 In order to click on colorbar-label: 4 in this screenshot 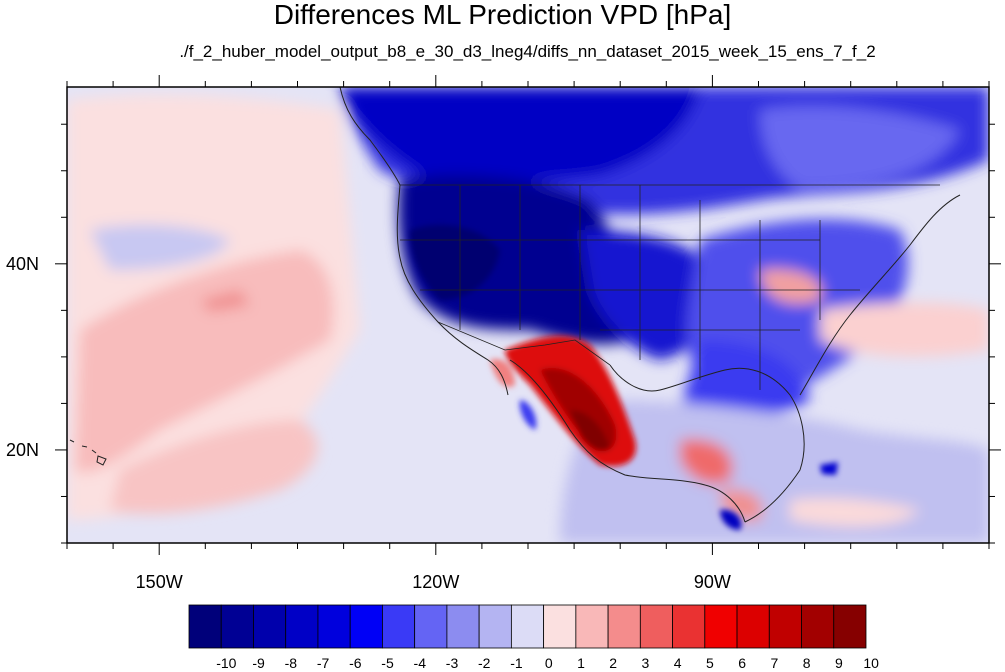, I will do `click(678, 663)`.